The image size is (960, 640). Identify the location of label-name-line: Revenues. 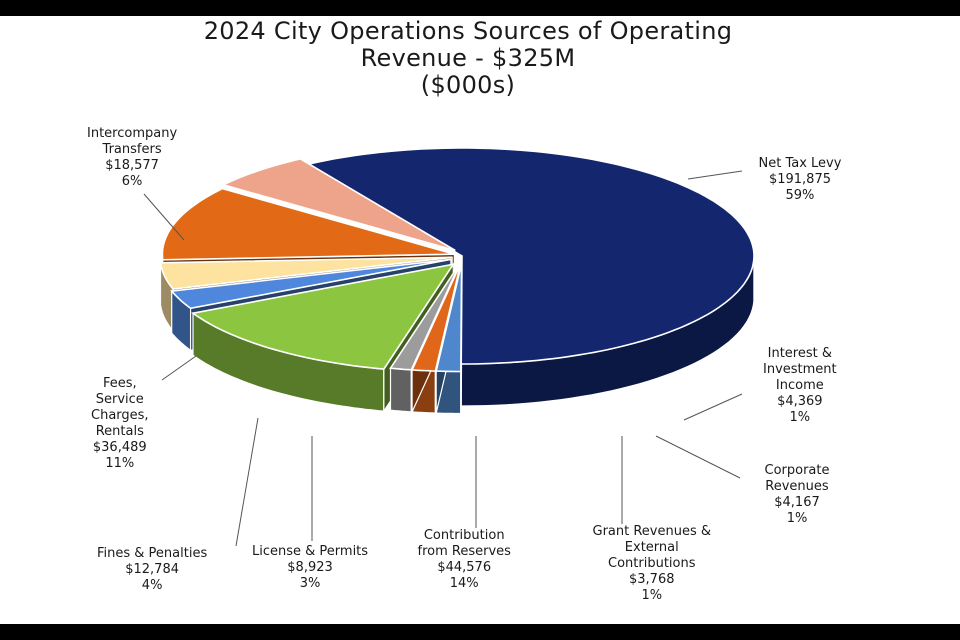
(797, 486).